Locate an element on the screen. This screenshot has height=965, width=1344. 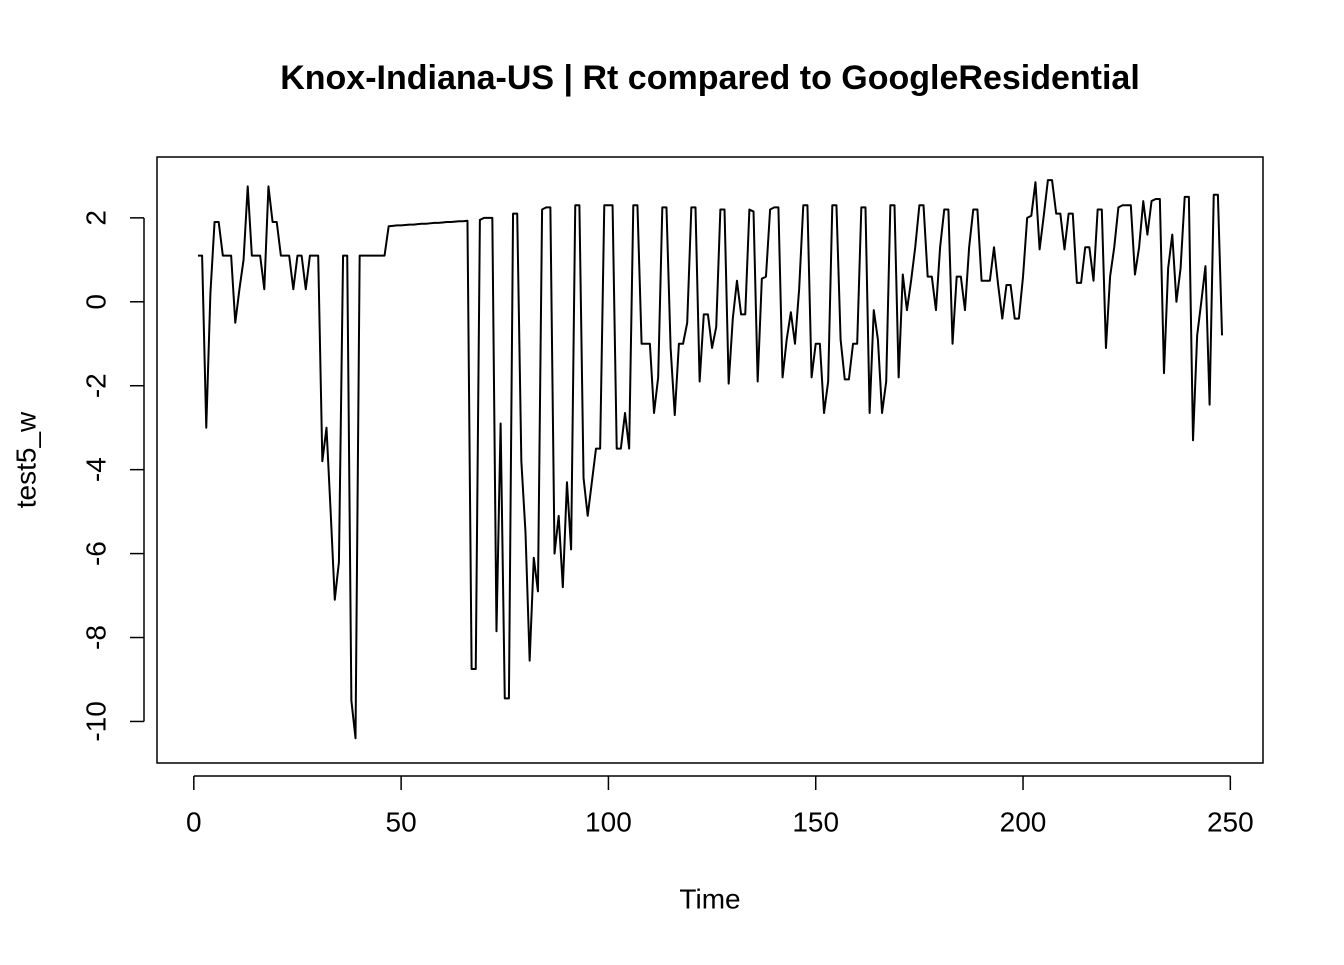
x-tick-label: 100 is located at coordinates (608, 821).